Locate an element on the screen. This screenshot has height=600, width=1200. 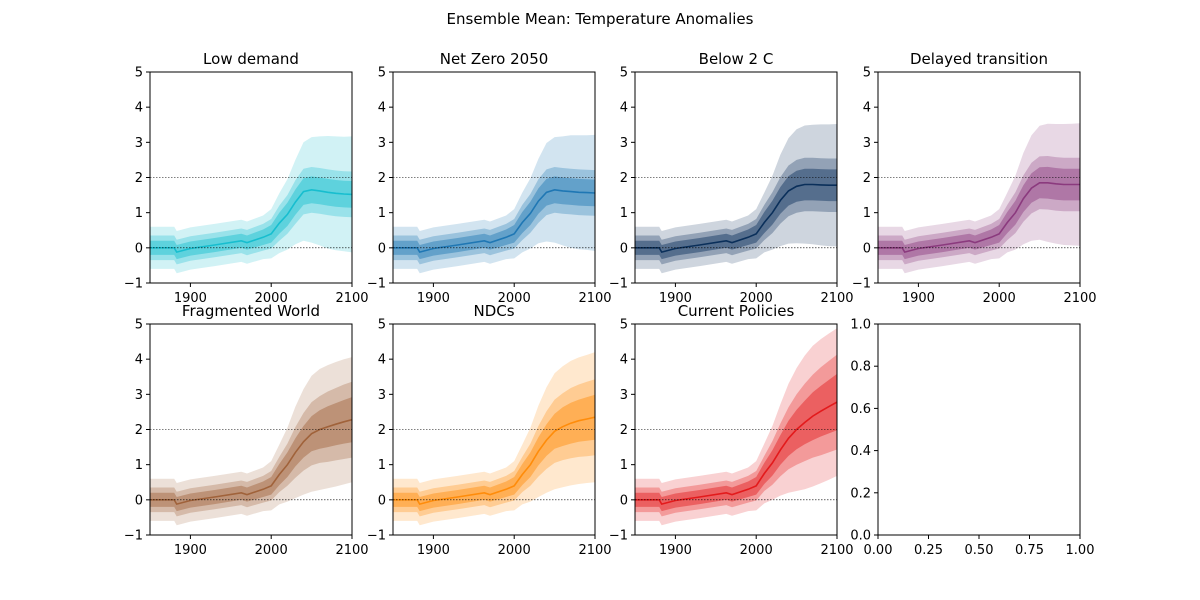
panel-title: Net Zero 2050 is located at coordinates (494, 59).